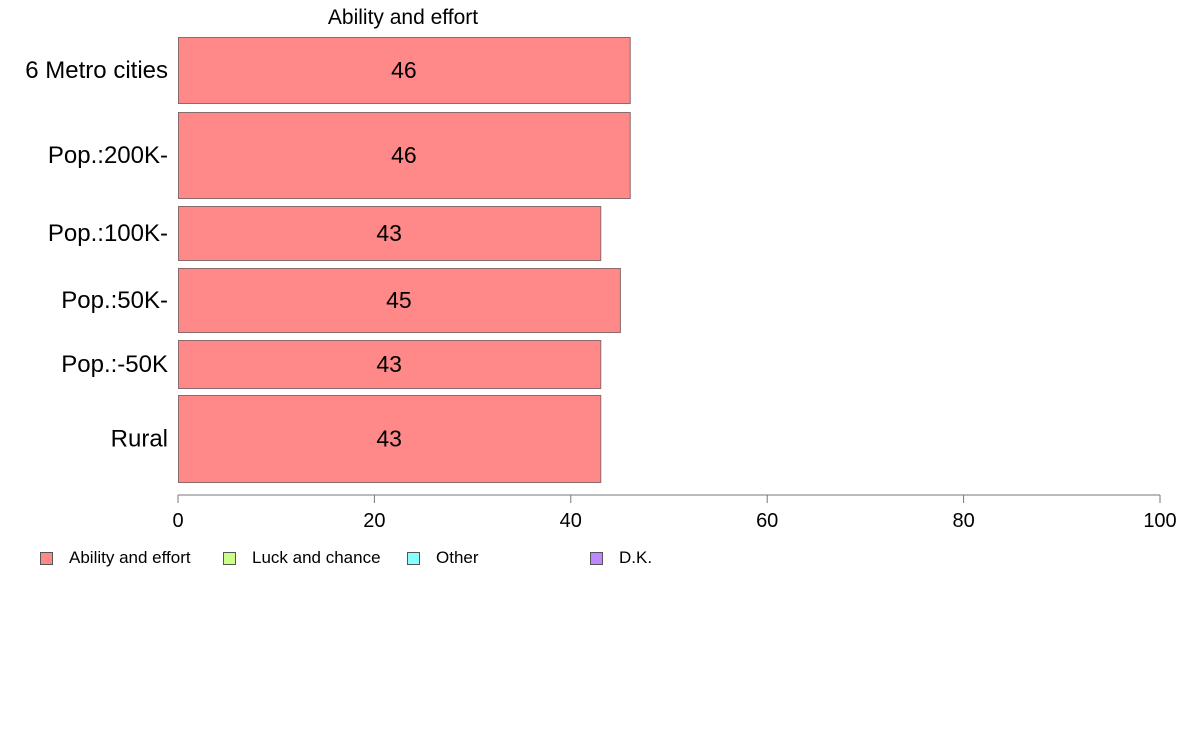  I want to click on legend-label-luck: Luck and chance, so click(316, 557).